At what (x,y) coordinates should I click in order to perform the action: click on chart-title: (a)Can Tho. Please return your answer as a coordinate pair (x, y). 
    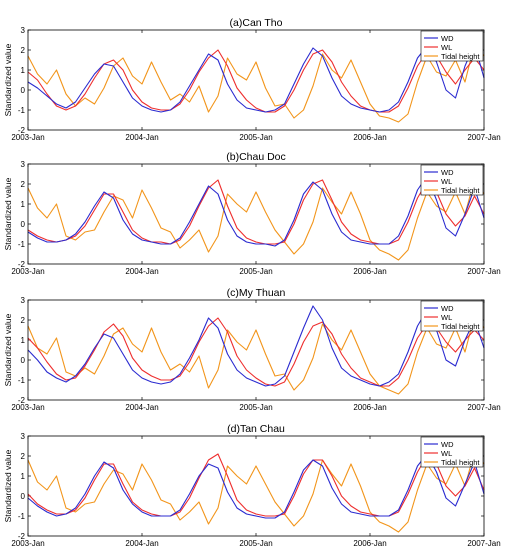
    Looking at the image, I should click on (256, 23).